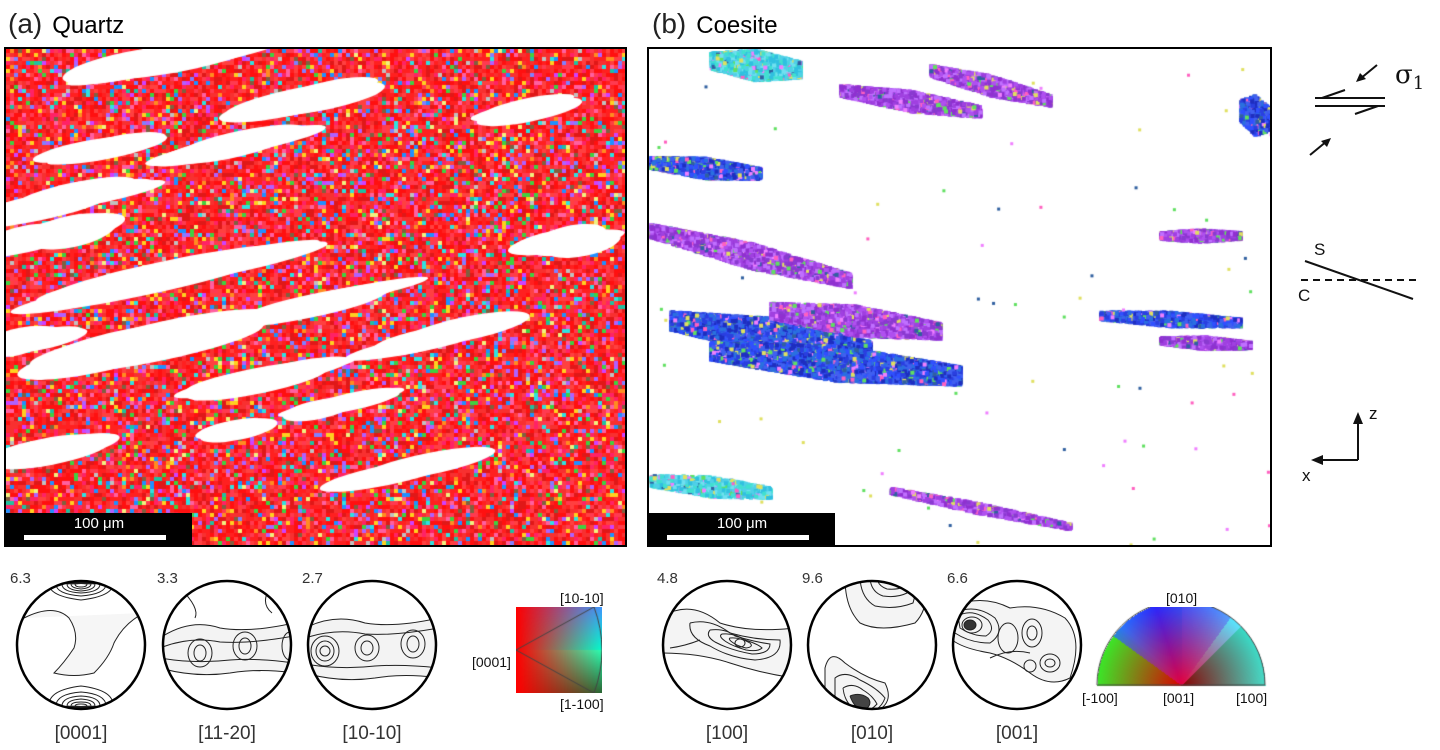 The image size is (1440, 750). What do you see at coordinates (1404, 75) in the screenshot?
I see `sigma-symbol: σ` at bounding box center [1404, 75].